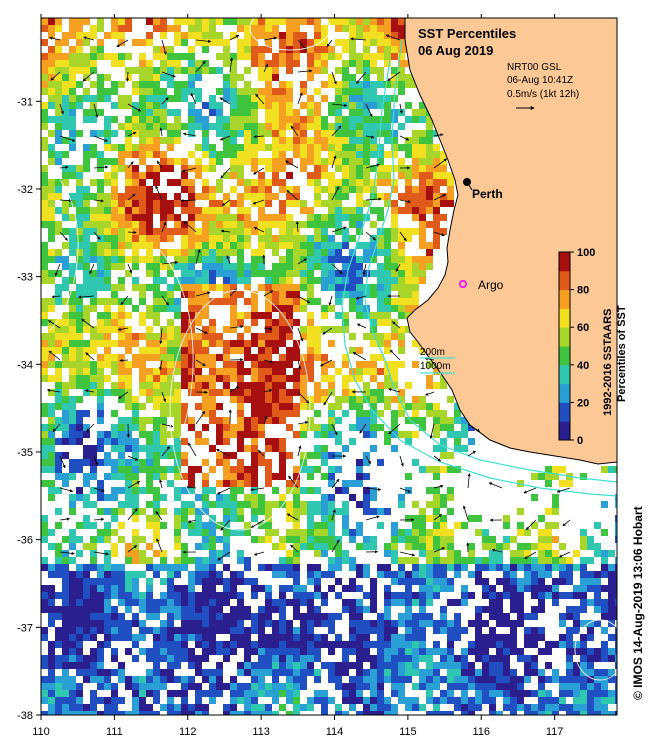 Image resolution: width=659 pixels, height=750 pixels. Describe the element at coordinates (583, 403) in the screenshot. I see `colorbar-tick-label: 20` at that location.